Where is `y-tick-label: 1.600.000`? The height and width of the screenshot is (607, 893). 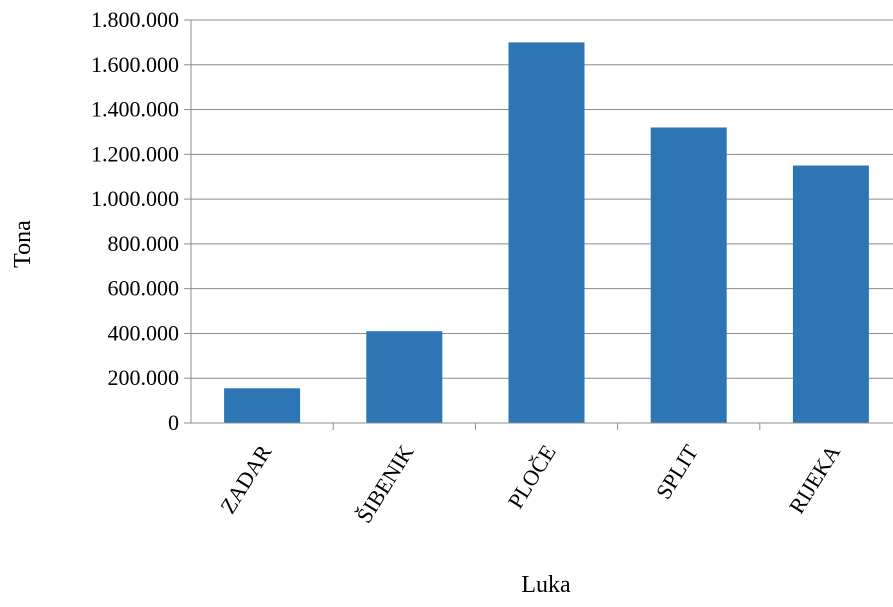
y-tick-label: 1.600.000 is located at coordinates (135, 64).